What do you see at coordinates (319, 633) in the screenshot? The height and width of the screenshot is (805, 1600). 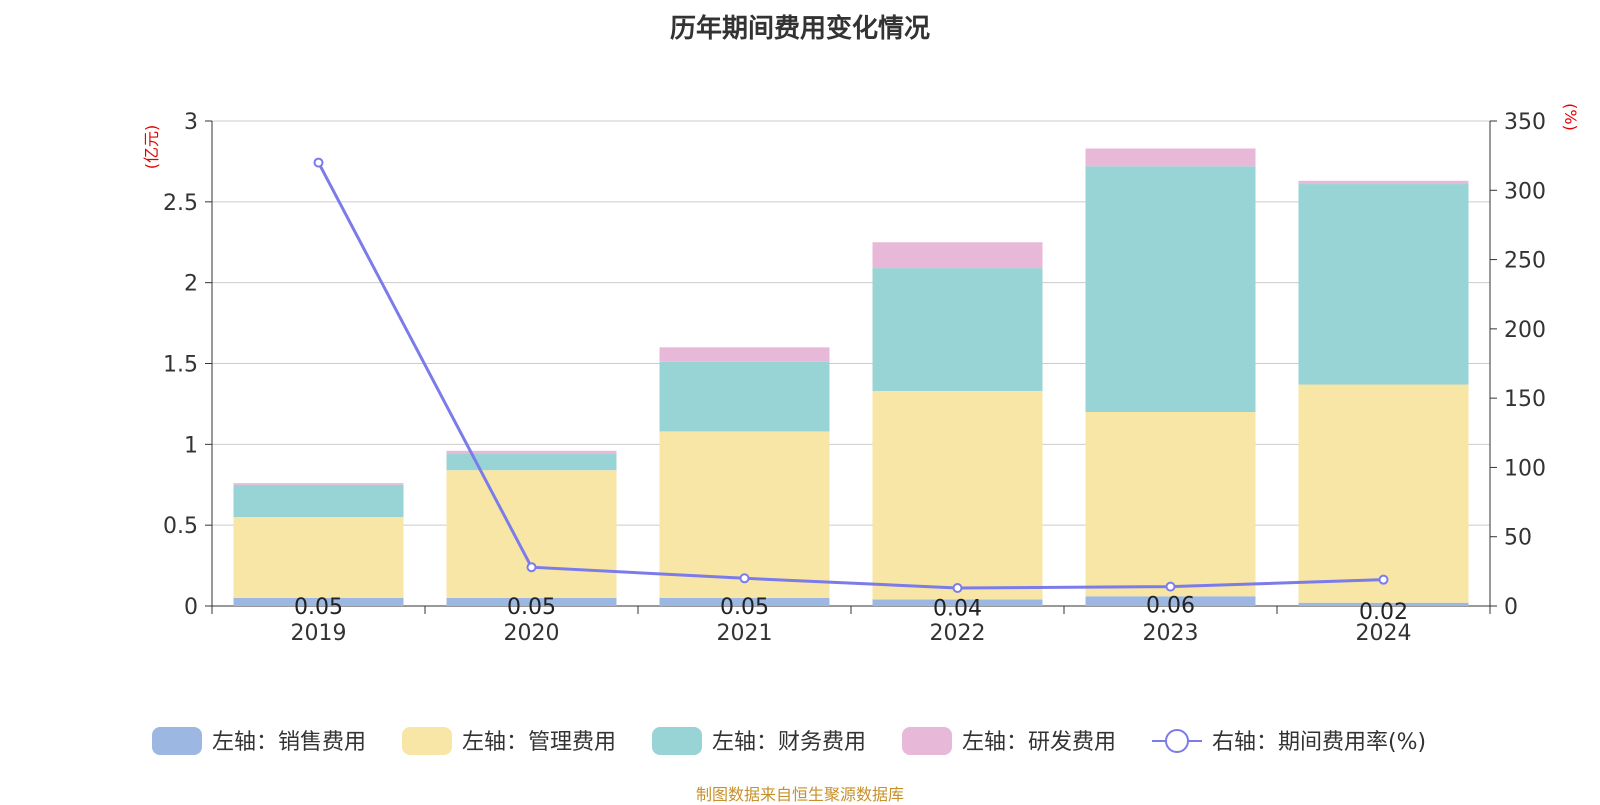 I see `x-axis-tick-label: 2019` at bounding box center [319, 633].